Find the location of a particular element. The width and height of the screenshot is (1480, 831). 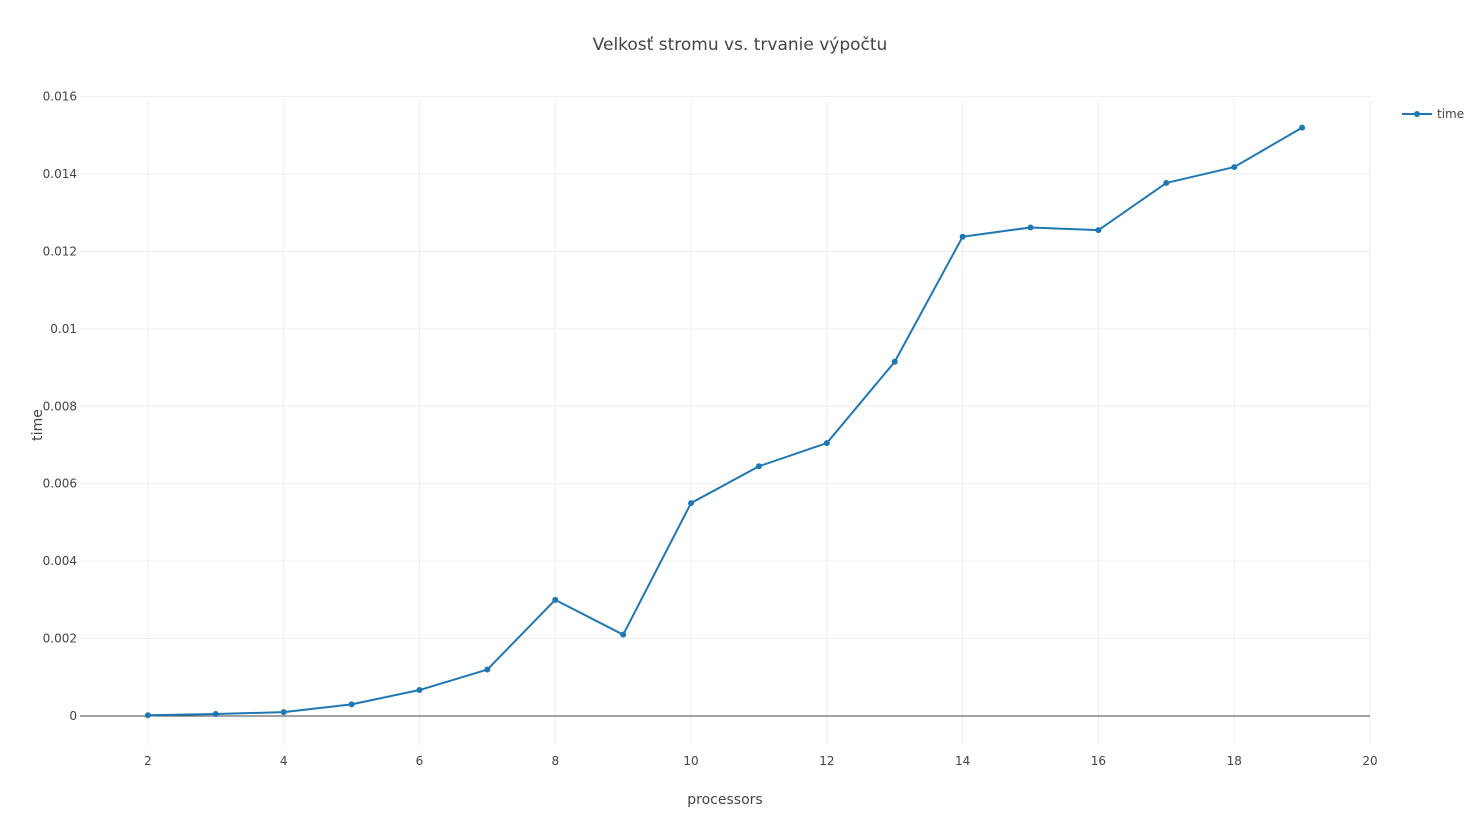

x-tick-label: 6 is located at coordinates (420, 761).